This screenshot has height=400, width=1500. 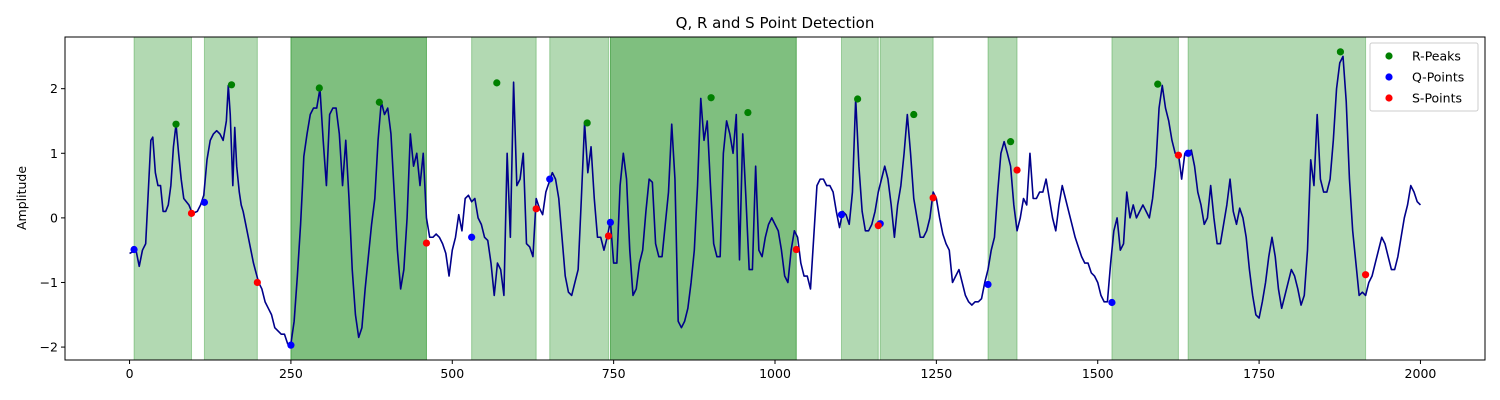 I want to click on chart-title: Q, R and S Point Detection, so click(x=775, y=23).